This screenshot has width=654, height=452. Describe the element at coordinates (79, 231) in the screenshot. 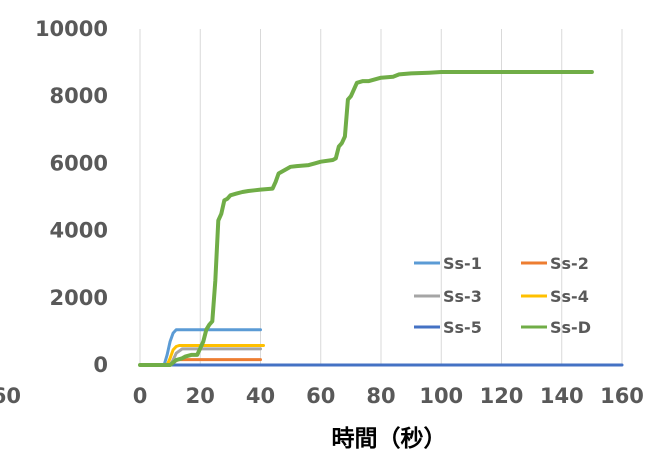

I see `y-tick-label-4000: 4000` at that location.